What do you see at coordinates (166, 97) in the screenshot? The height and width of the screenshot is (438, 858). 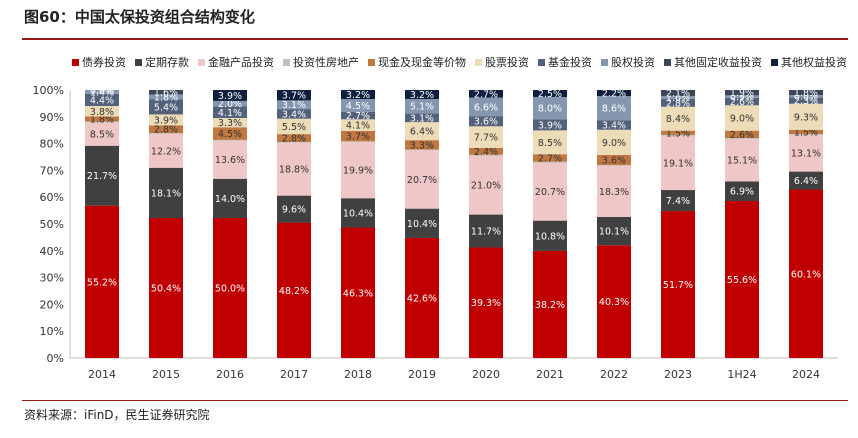 I see `data-label: 1.8%` at bounding box center [166, 97].